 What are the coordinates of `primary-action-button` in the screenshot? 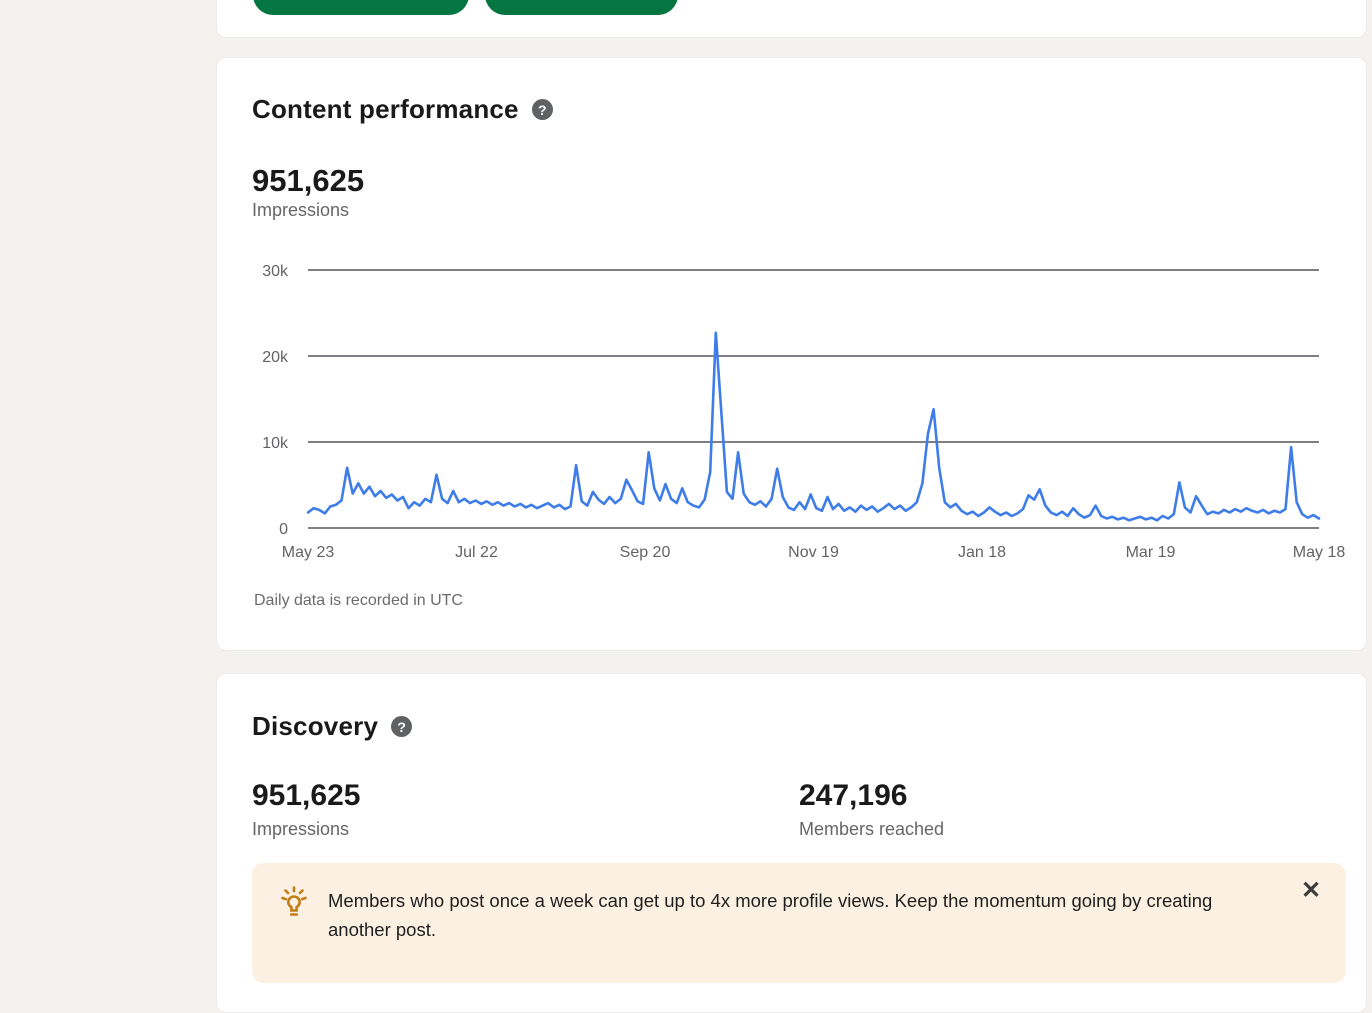 It's located at (361, 7).